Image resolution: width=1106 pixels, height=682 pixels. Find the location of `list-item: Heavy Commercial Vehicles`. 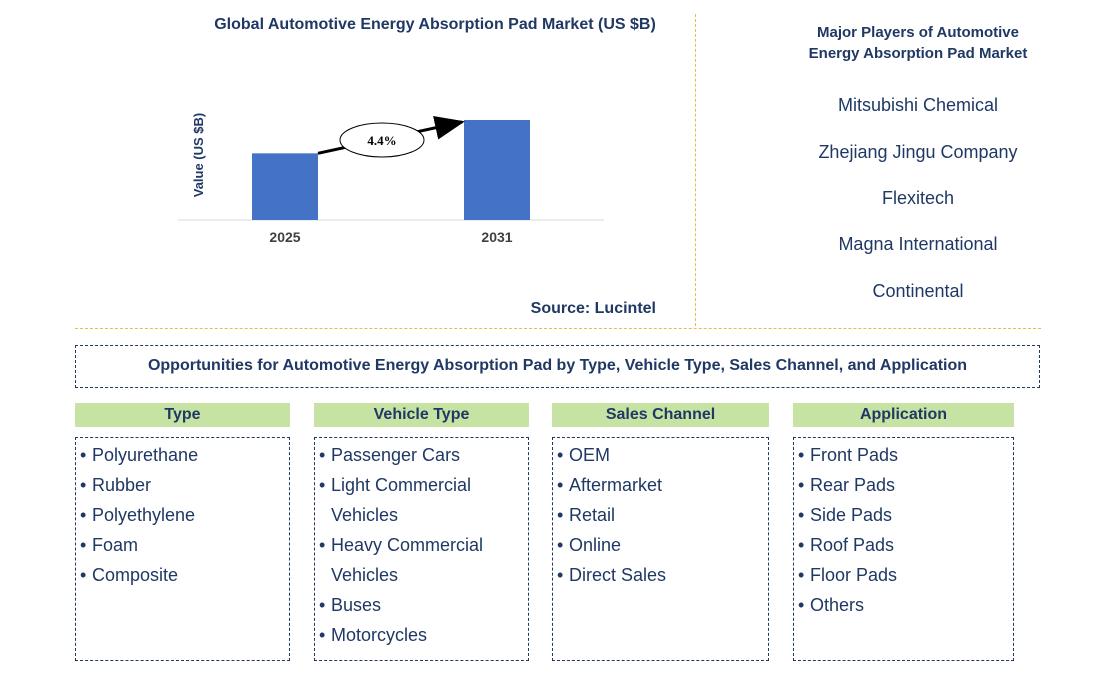

list-item: Heavy Commercial Vehicles is located at coordinates (423, 560).